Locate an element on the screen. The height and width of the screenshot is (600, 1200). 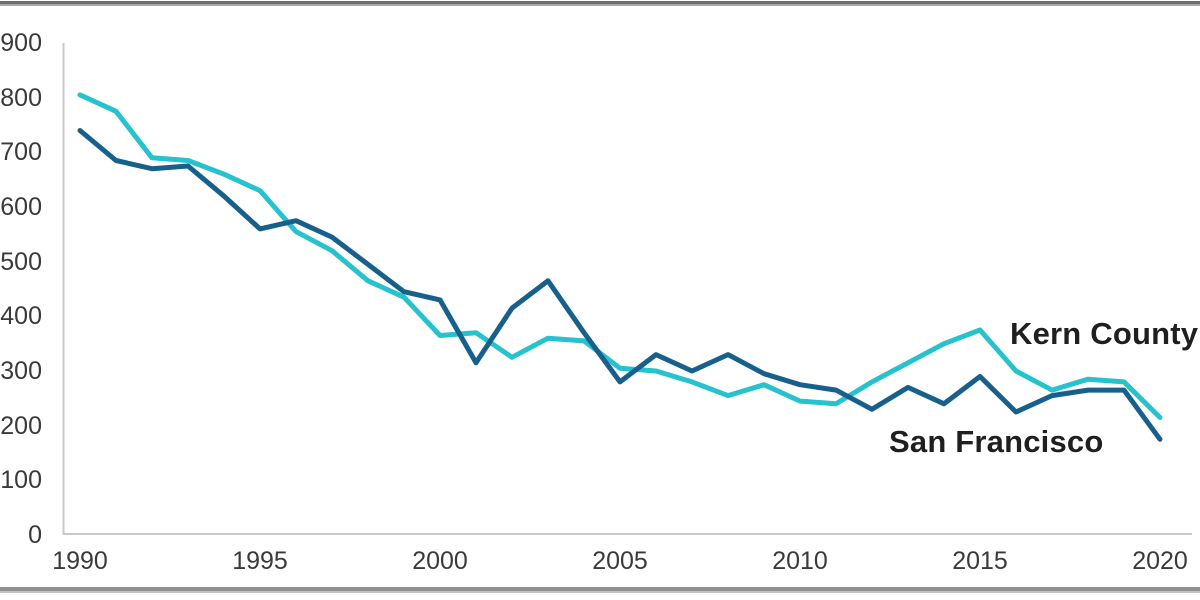
san-francisco-series-label: San Francisco is located at coordinates (996, 441).